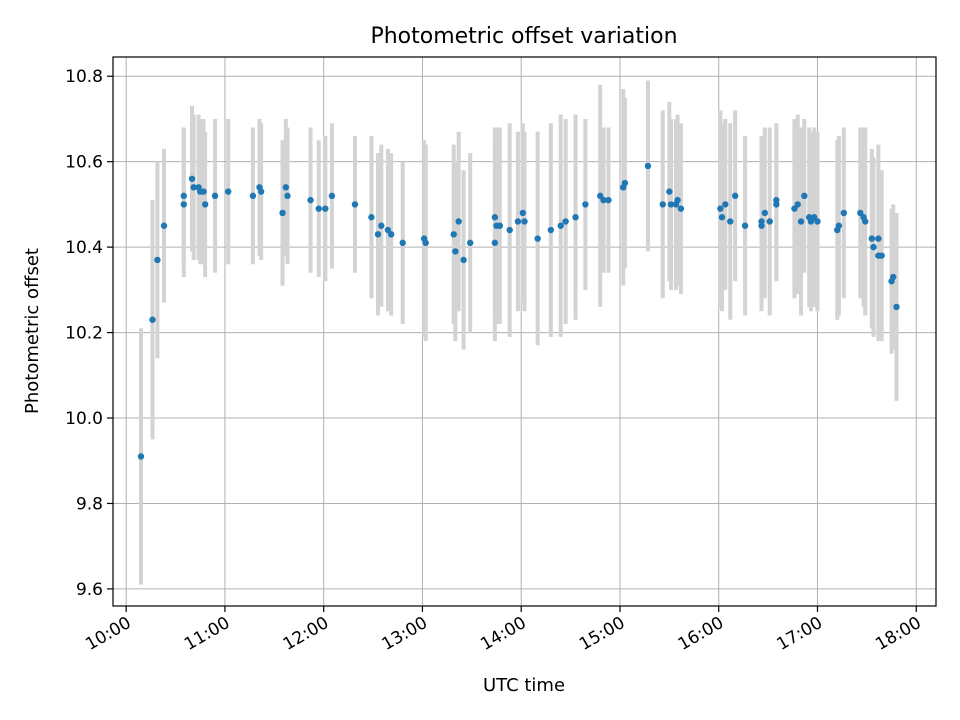 The width and height of the screenshot is (960, 720). Describe the element at coordinates (602, 634) in the screenshot. I see `x-tick-label: 15:00` at that location.